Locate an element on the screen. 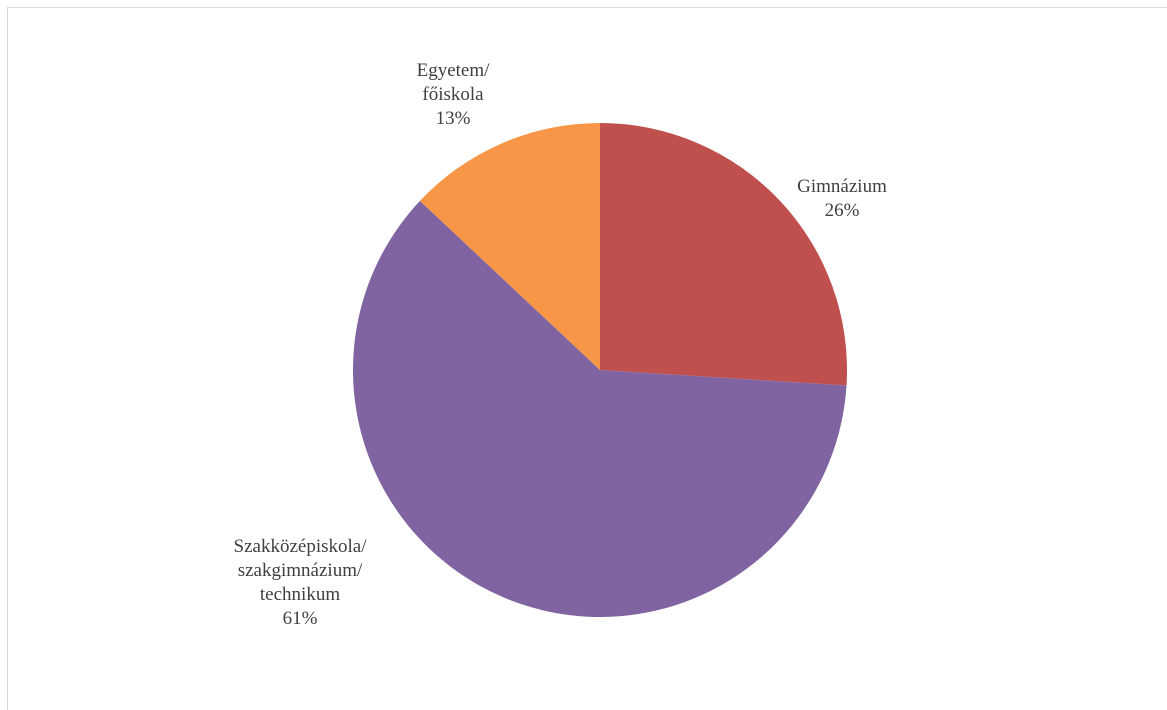  pie-slice-egyetem is located at coordinates (509, 246).